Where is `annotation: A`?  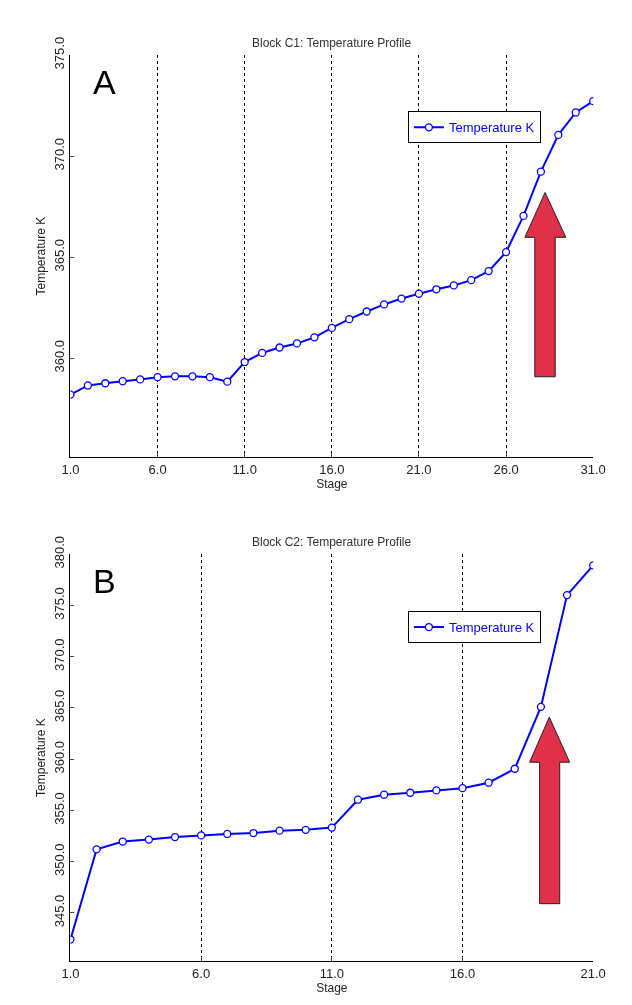 annotation: A is located at coordinates (104, 82).